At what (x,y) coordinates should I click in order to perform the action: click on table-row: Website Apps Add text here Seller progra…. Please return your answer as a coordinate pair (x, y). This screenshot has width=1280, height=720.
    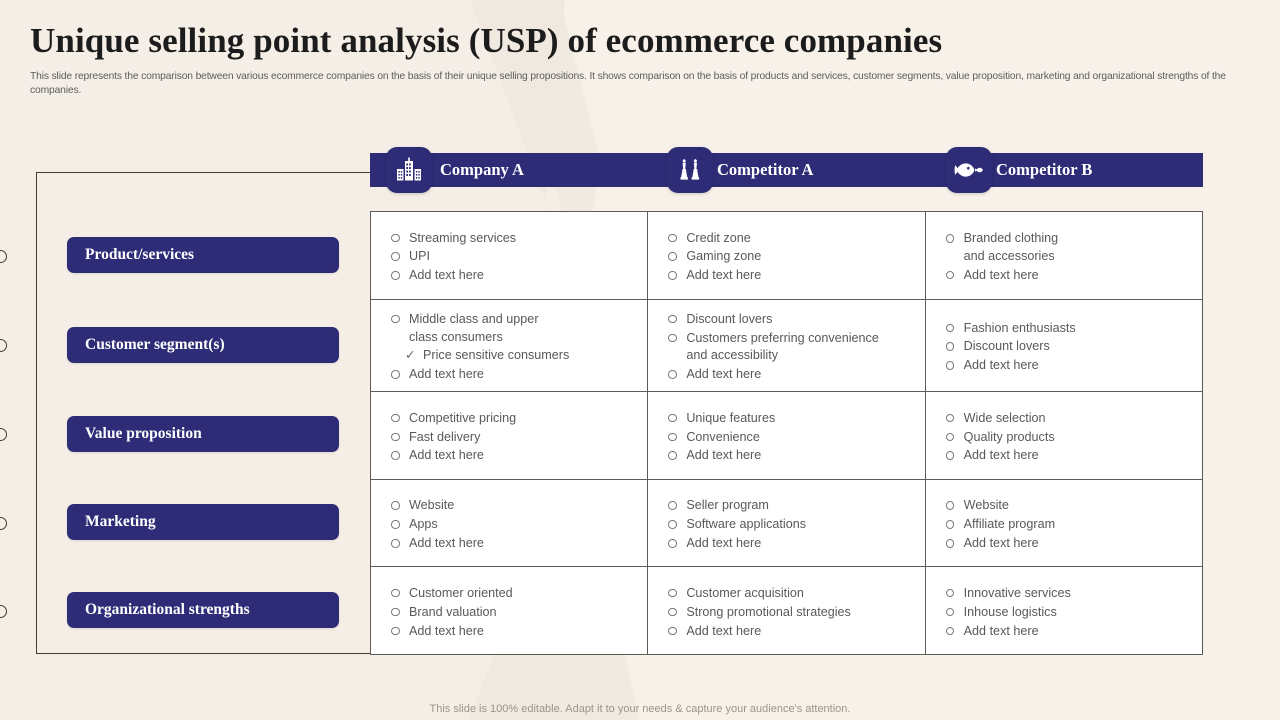
    Looking at the image, I should click on (786, 523).